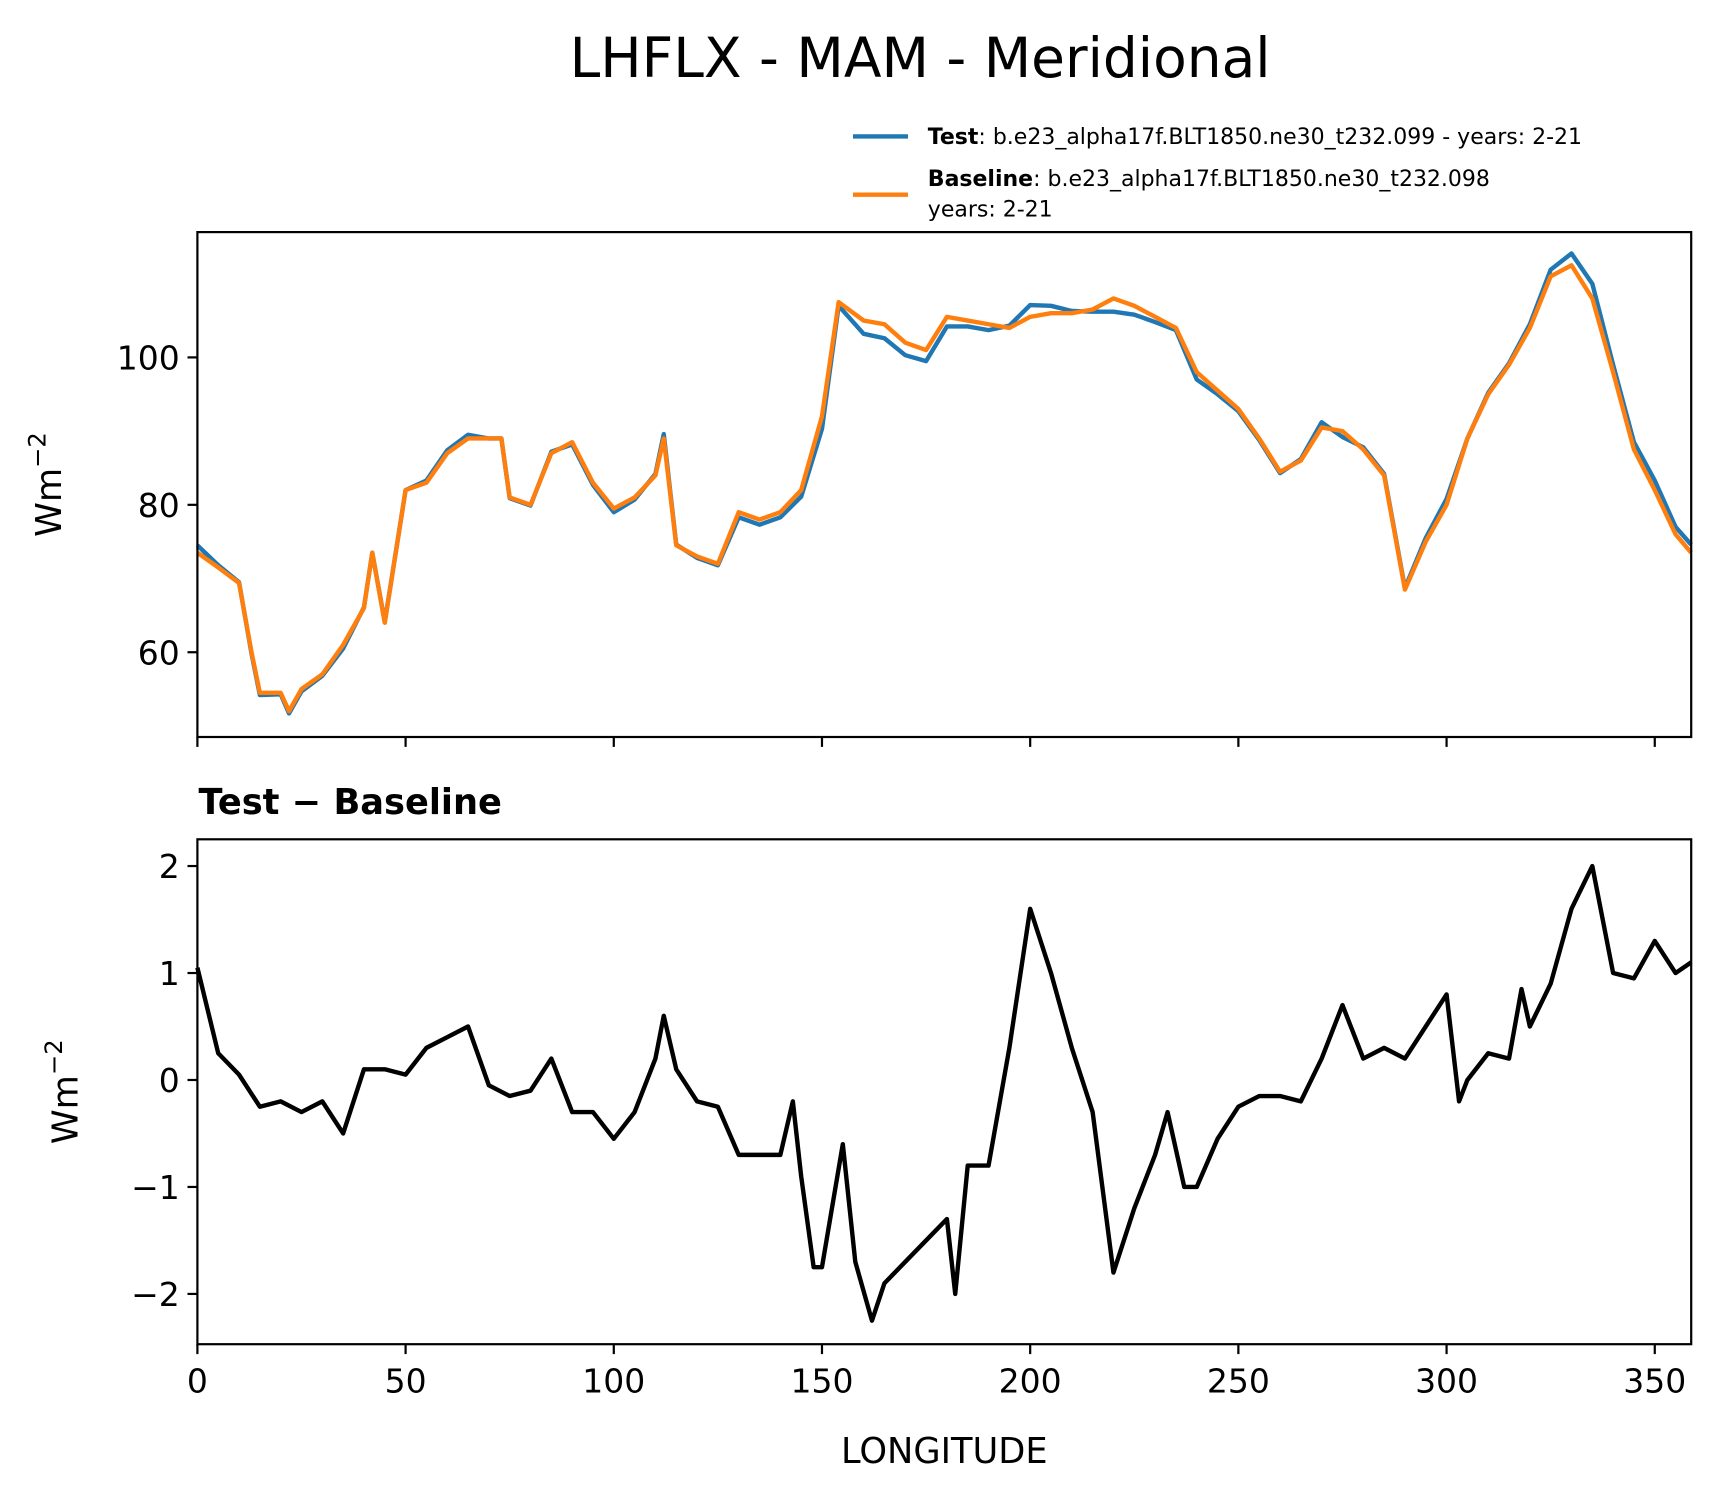 This screenshot has width=1717, height=1496. What do you see at coordinates (350, 802) in the screenshot?
I see `subplot-title: Test − Baseline` at bounding box center [350, 802].